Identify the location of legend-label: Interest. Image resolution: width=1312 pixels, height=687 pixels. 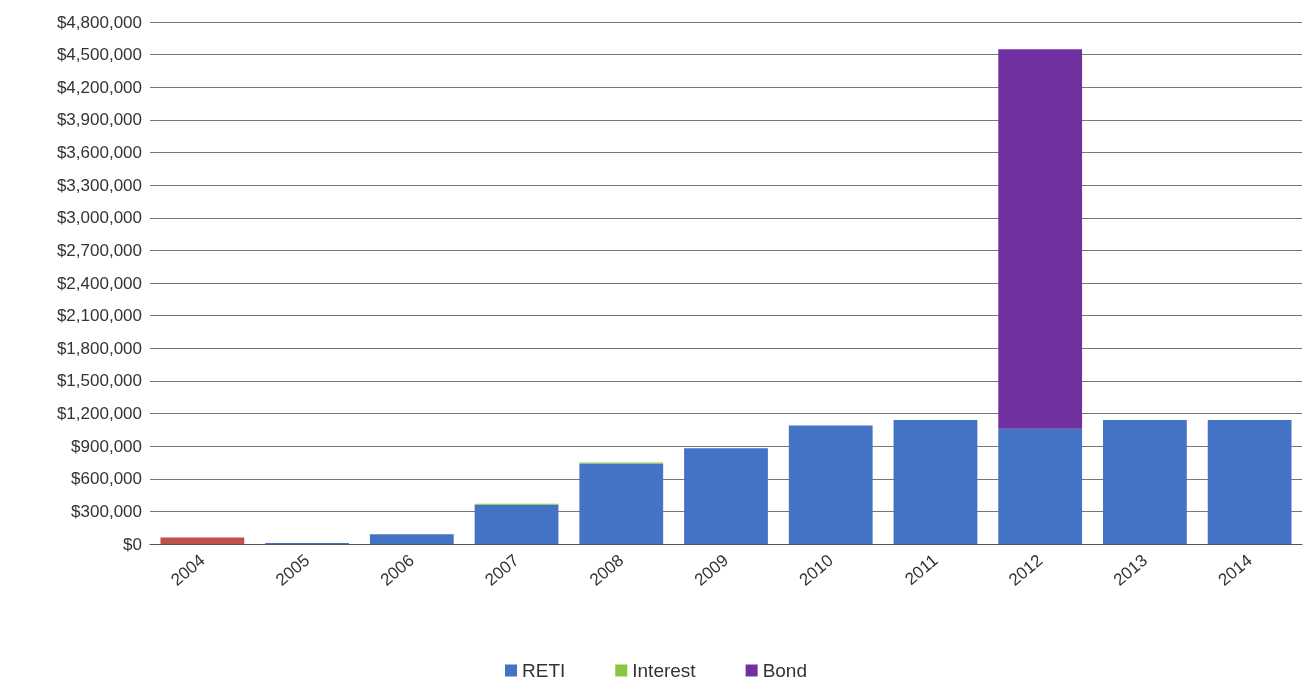
(664, 670).